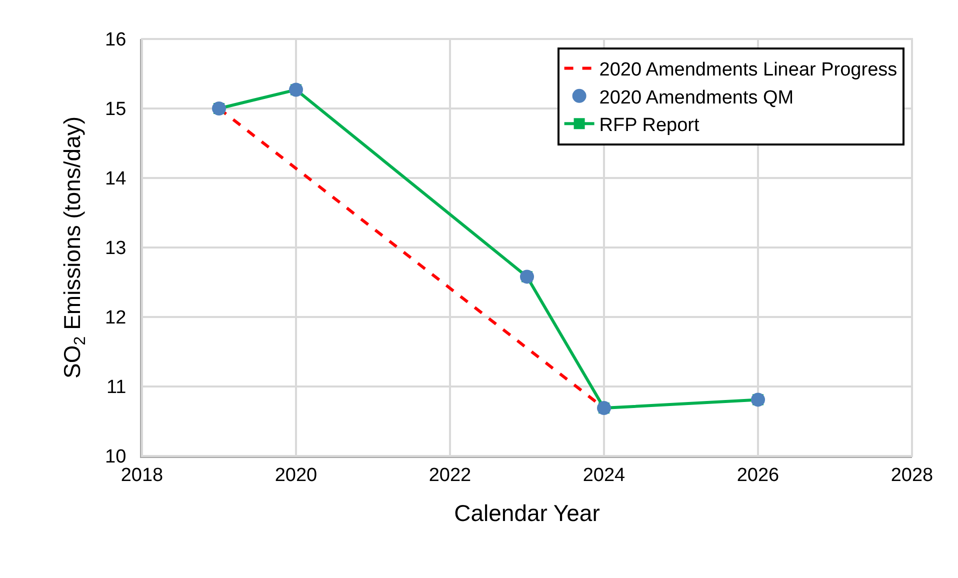 Image resolution: width=958 pixels, height=578 pixels. What do you see at coordinates (649, 125) in the screenshot?
I see `legend-label: RFP Report` at bounding box center [649, 125].